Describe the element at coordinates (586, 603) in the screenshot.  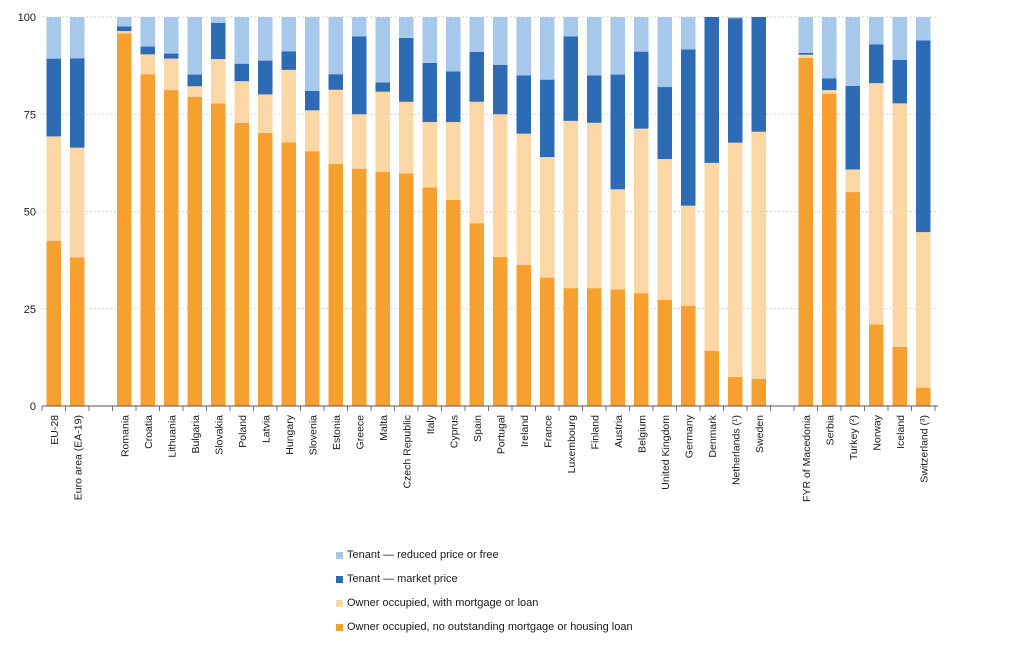
I see `legend-item: Owner occupied, with mortgage or loan` at that location.